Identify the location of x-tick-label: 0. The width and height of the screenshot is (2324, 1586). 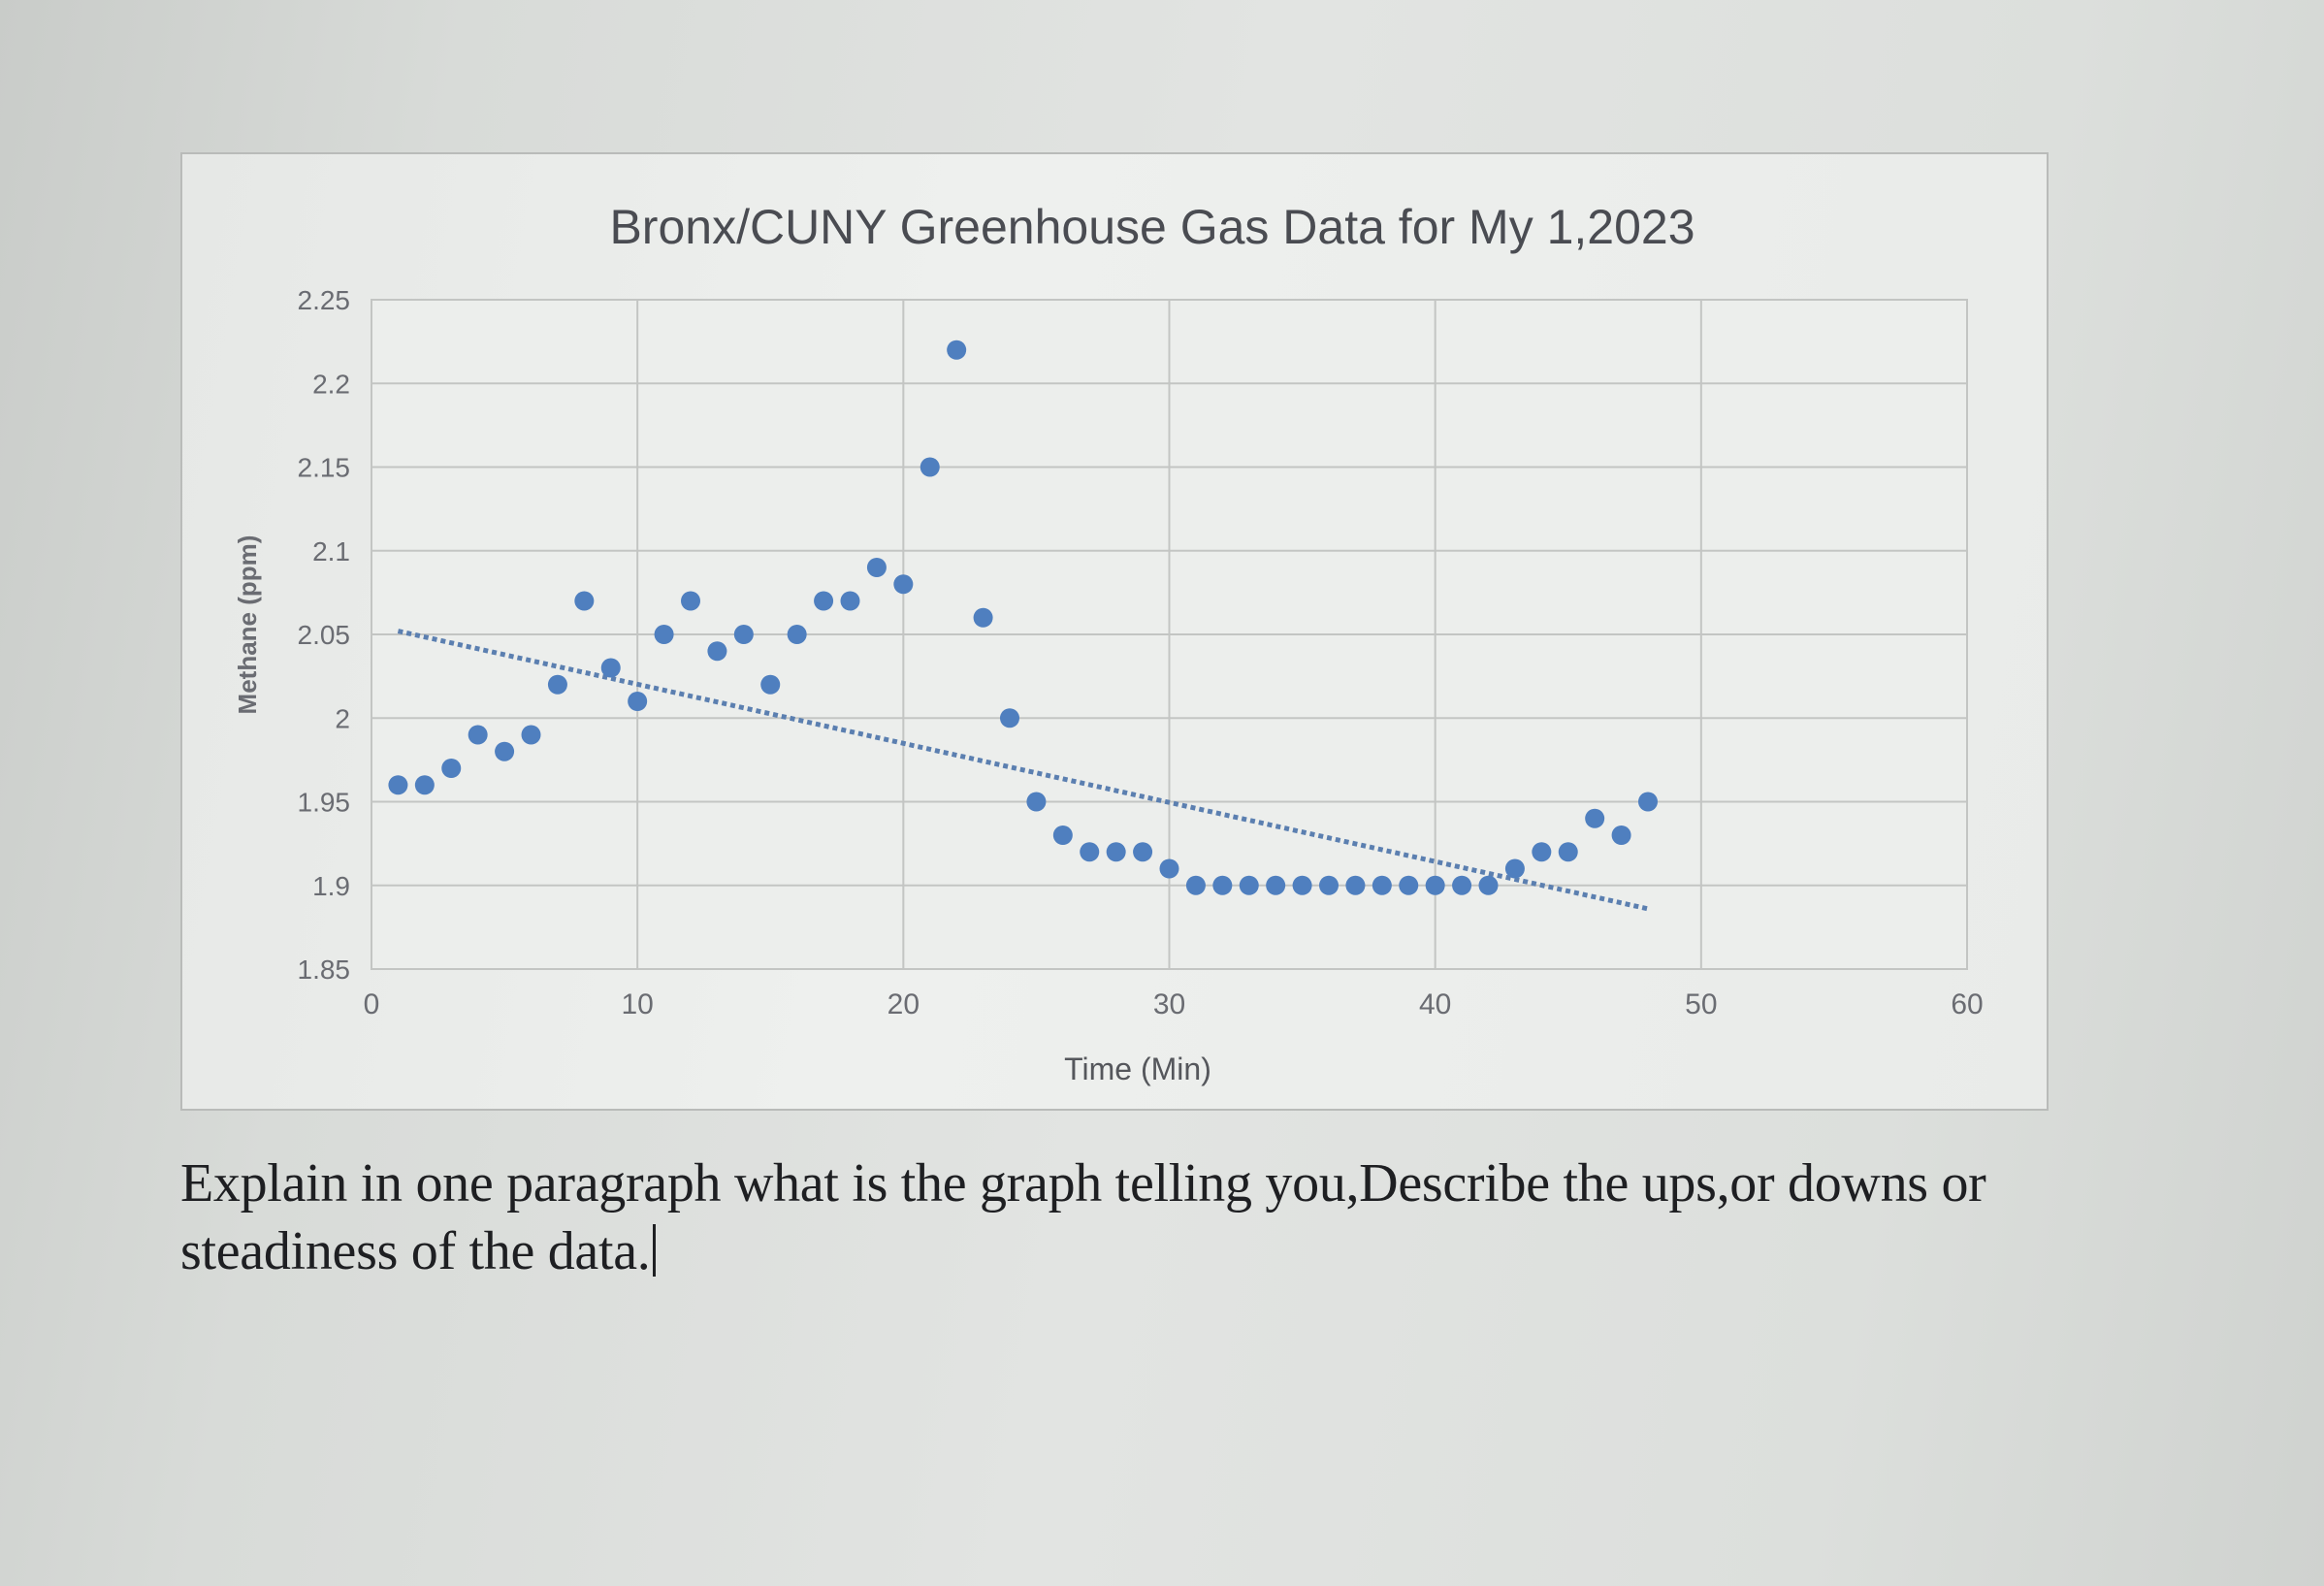
(372, 1004).